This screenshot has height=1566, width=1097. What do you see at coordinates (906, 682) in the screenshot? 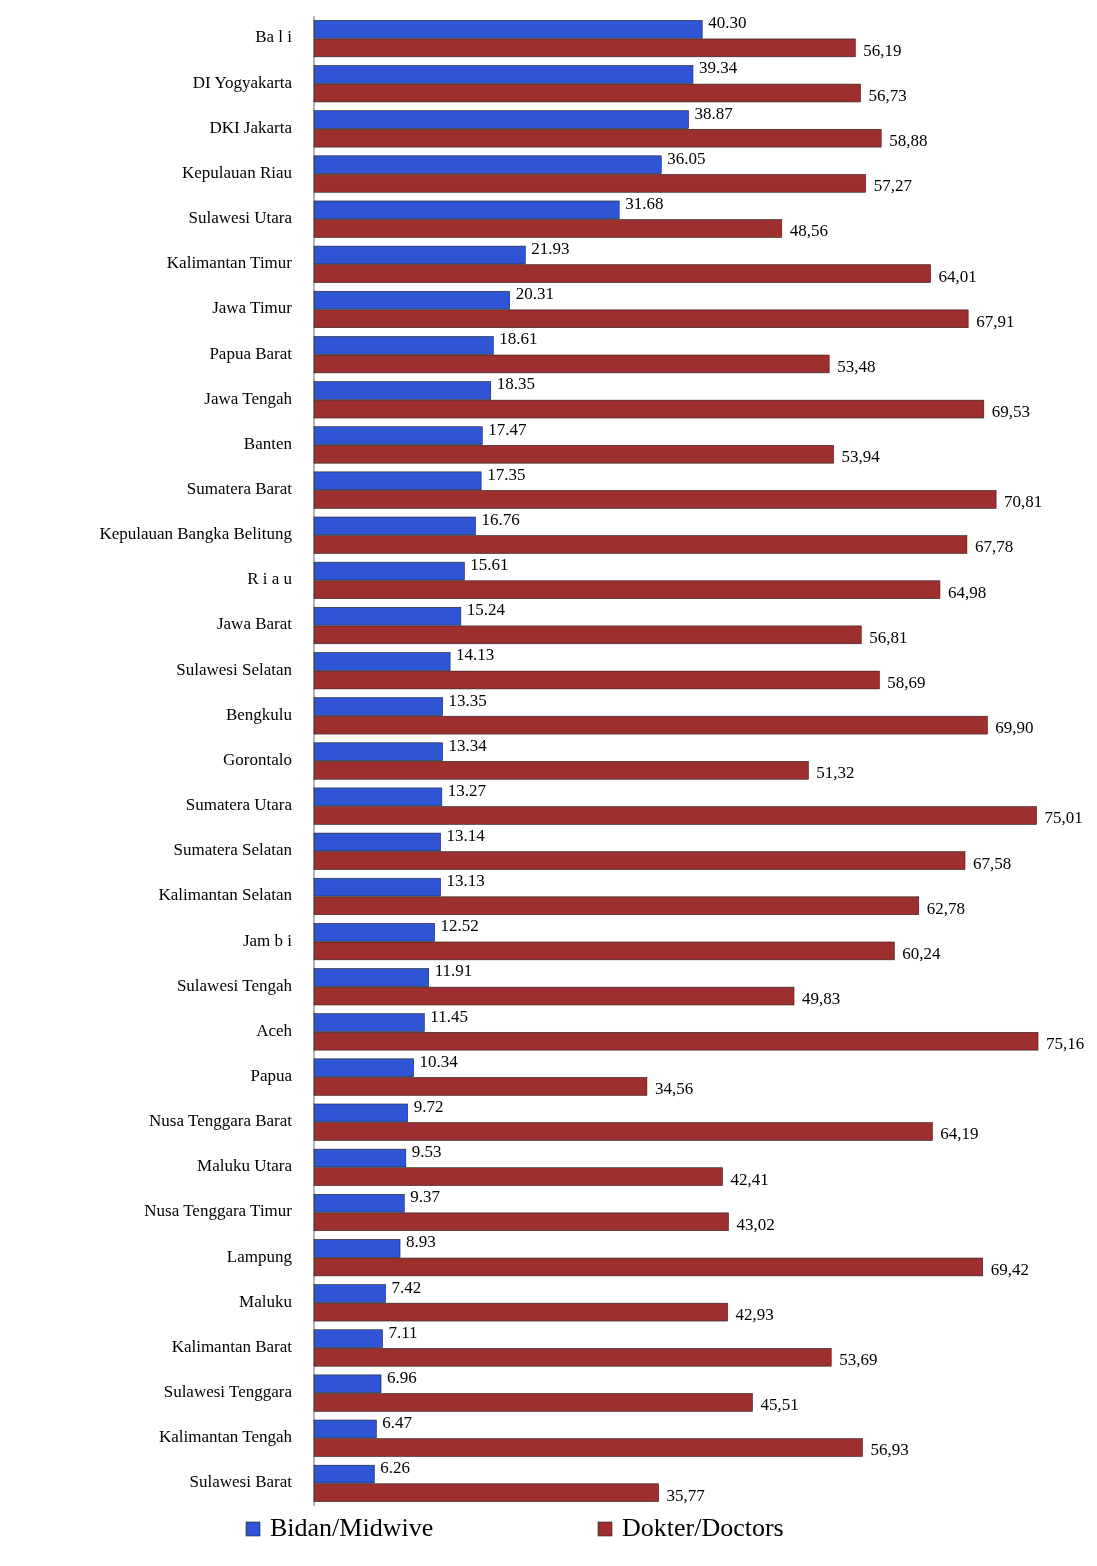
I see `data-label: 58,69` at bounding box center [906, 682].